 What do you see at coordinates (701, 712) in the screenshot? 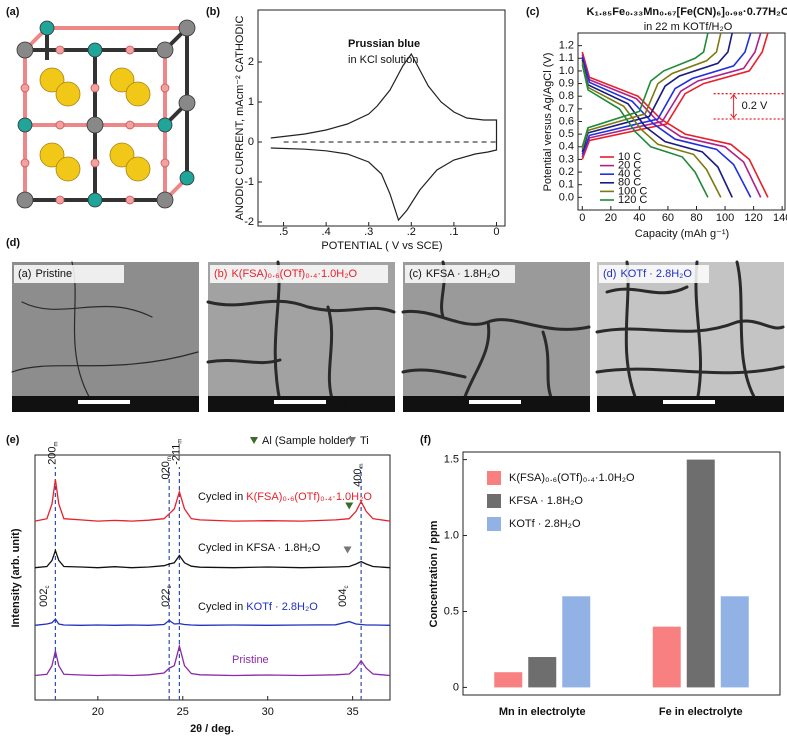
I see `x-tick-label: Fe in electrolyte` at bounding box center [701, 712].